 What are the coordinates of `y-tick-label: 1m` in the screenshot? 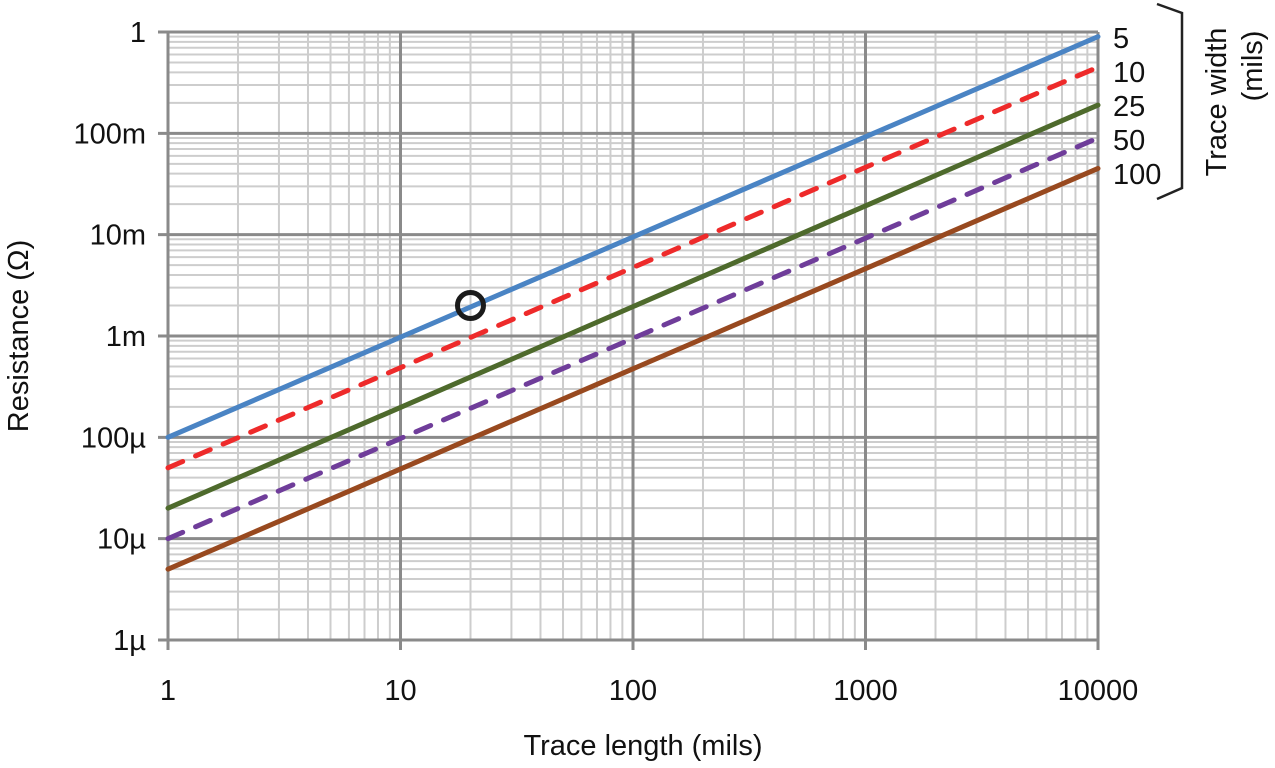 It's located at (126, 337).